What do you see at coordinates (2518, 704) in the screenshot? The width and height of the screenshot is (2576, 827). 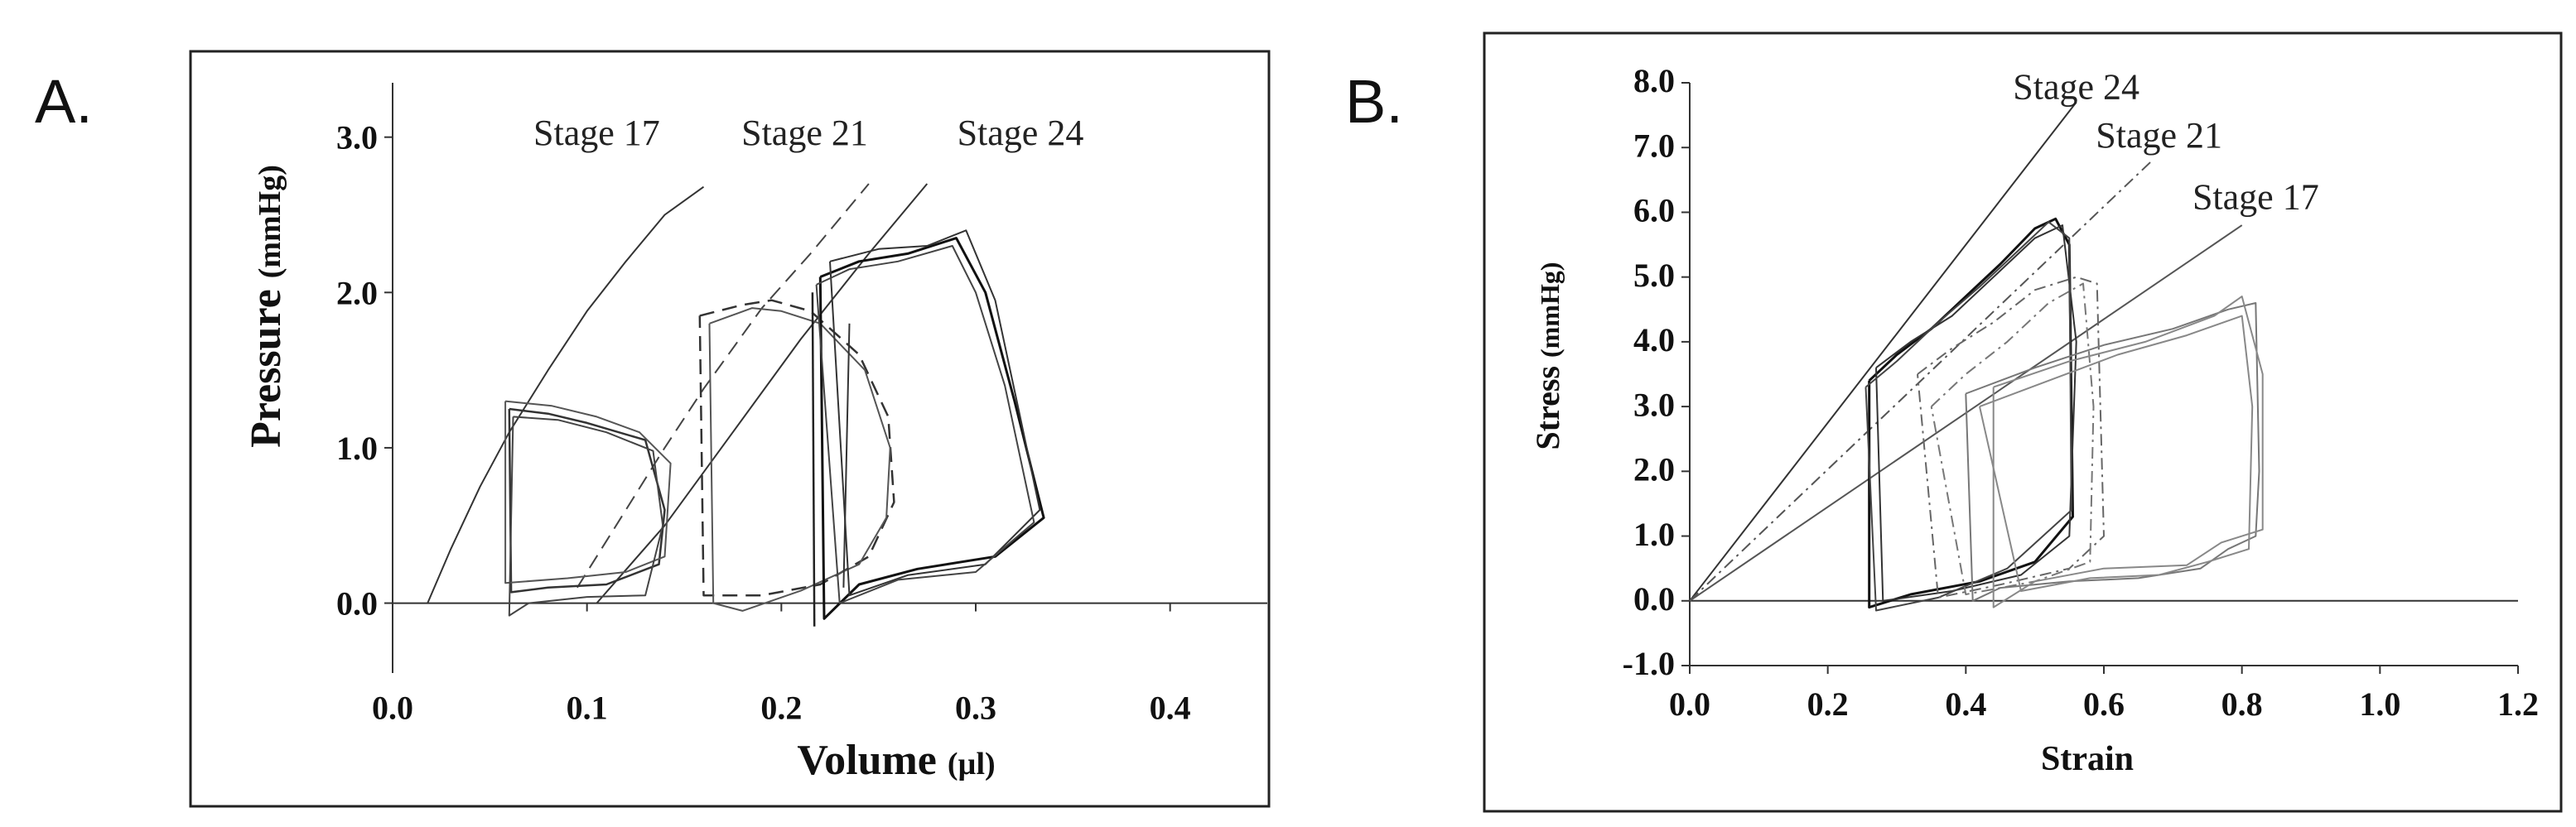 I see `x-tick-label: 1.2` at bounding box center [2518, 704].